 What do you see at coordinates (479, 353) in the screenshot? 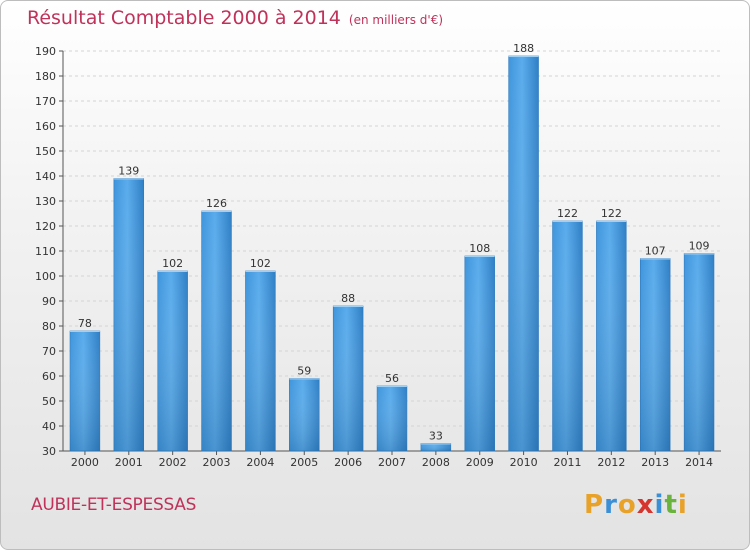
I see `bar-shade-2009` at bounding box center [479, 353].